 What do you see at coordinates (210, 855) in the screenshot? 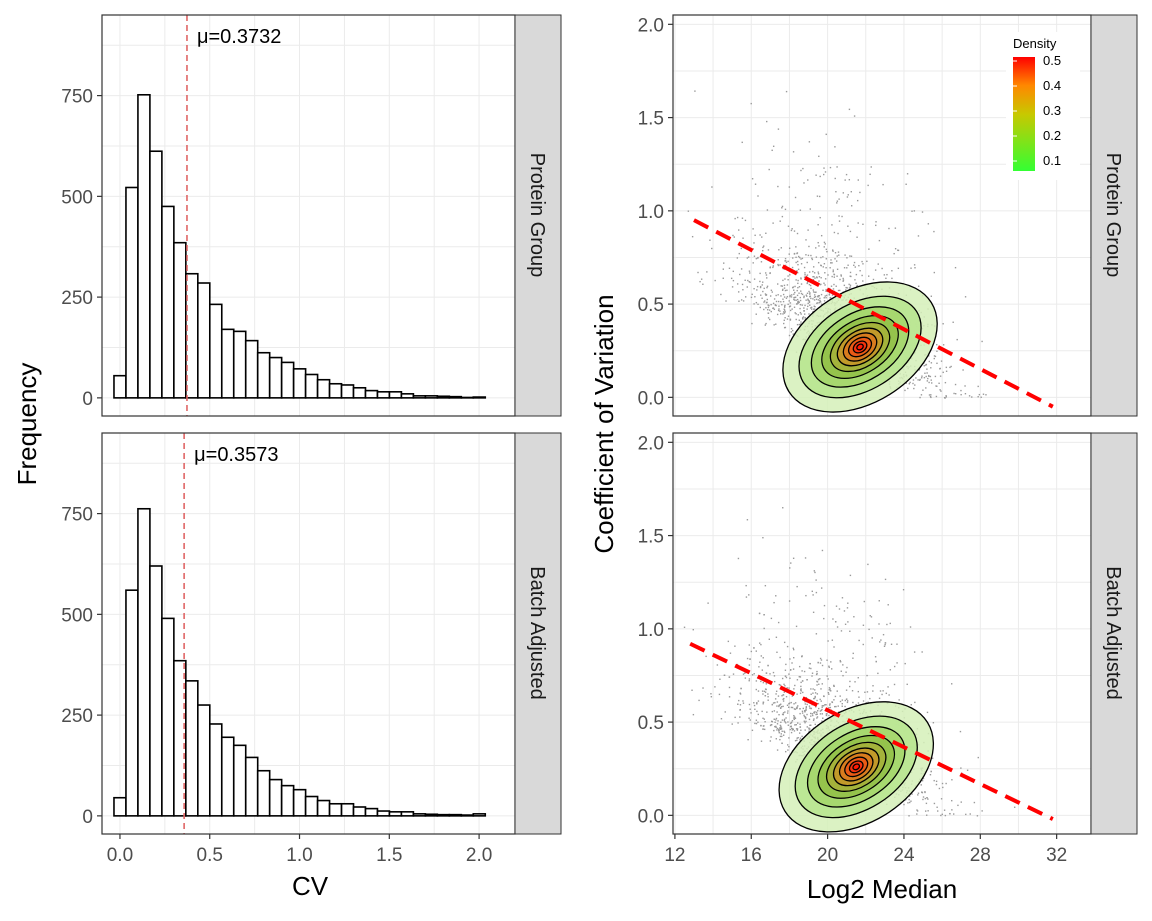
I see `x-tick-label: 0.5` at bounding box center [210, 855].